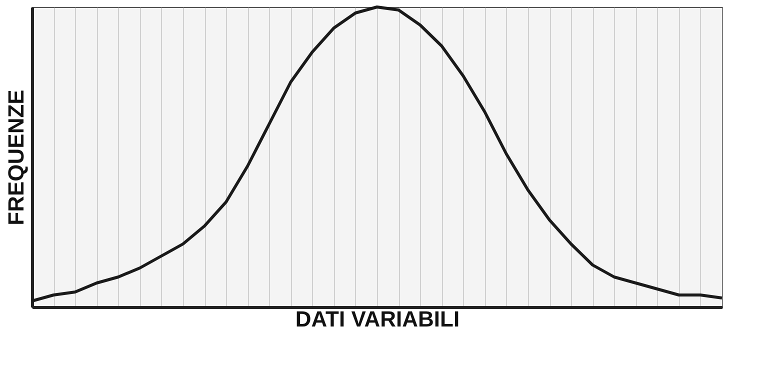  I want to click on y-axis-title: FREQUENZE, so click(16, 158).